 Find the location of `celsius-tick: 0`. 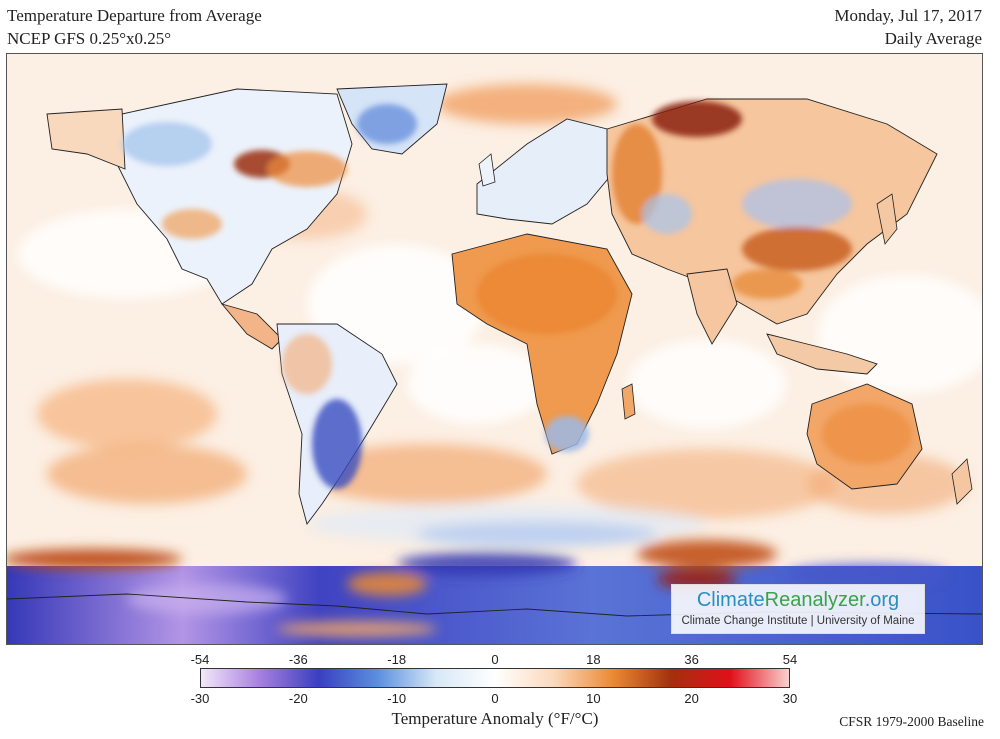

celsius-tick: 0 is located at coordinates (495, 698).